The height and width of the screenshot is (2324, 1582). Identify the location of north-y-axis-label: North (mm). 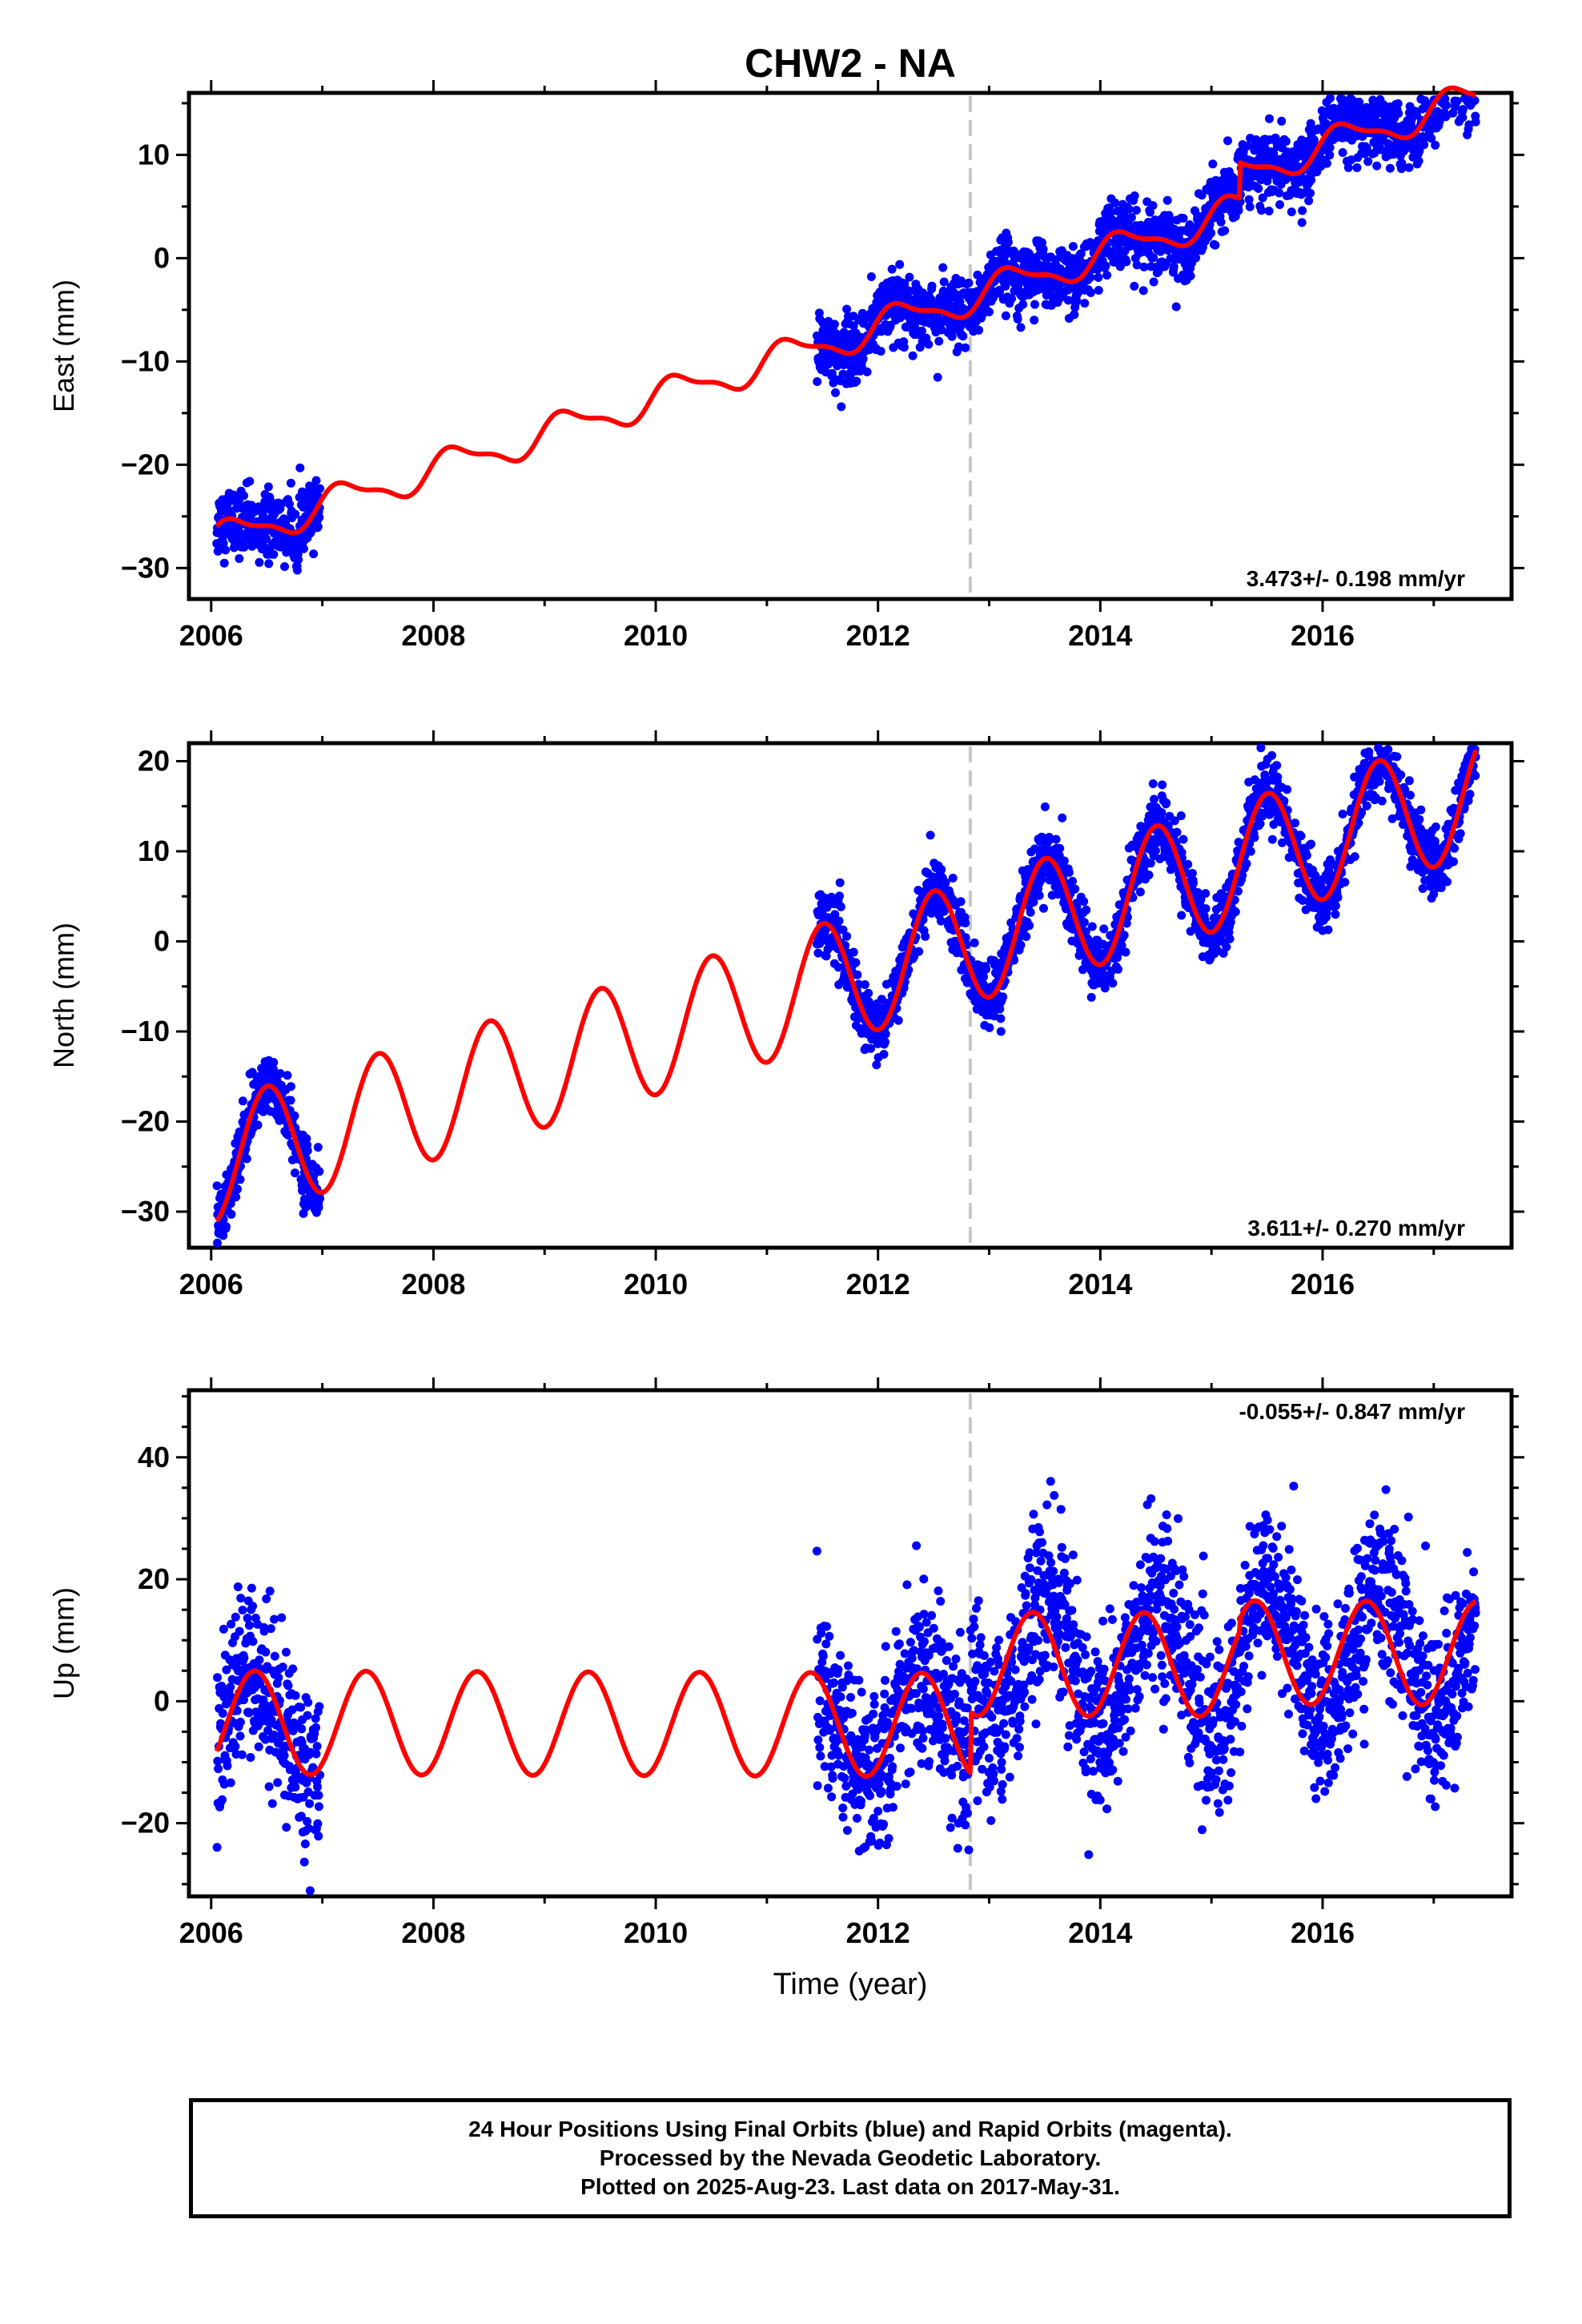
(64, 995).